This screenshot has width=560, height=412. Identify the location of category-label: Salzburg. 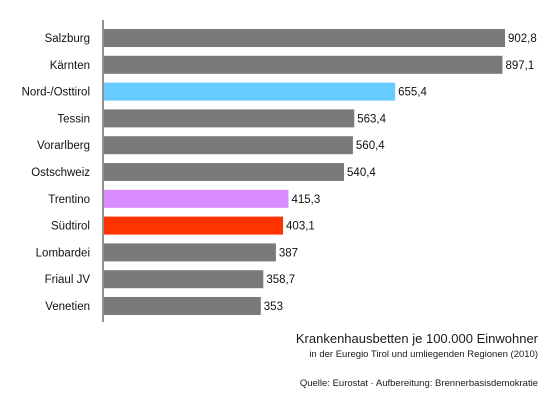
(67, 39).